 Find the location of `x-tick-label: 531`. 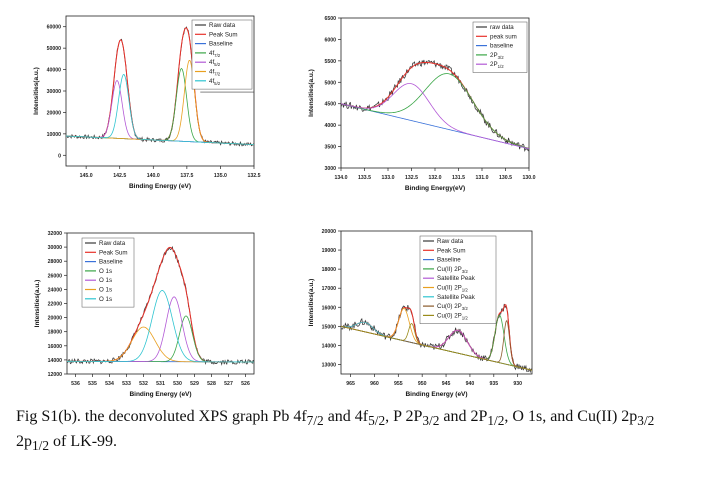

x-tick-label: 531 is located at coordinates (160, 384).